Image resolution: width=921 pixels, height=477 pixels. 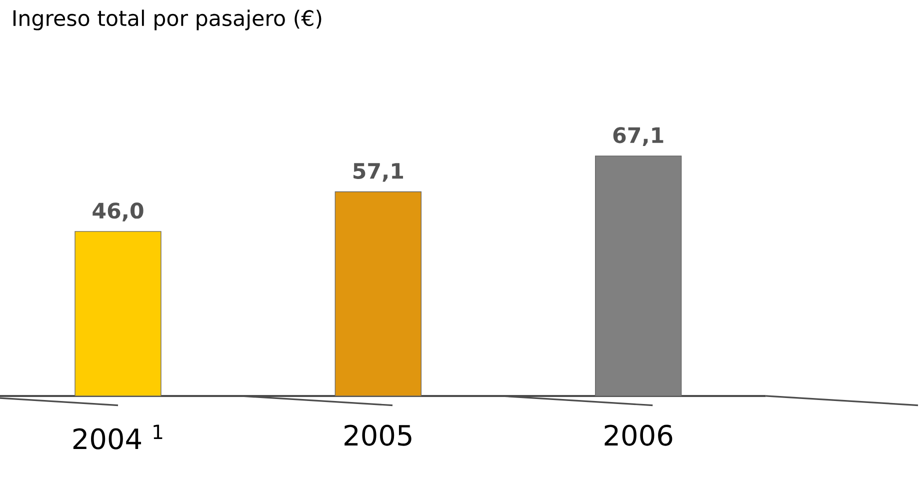 I want to click on chart-title: Ingreso total por pasajero (€), so click(x=167, y=20).